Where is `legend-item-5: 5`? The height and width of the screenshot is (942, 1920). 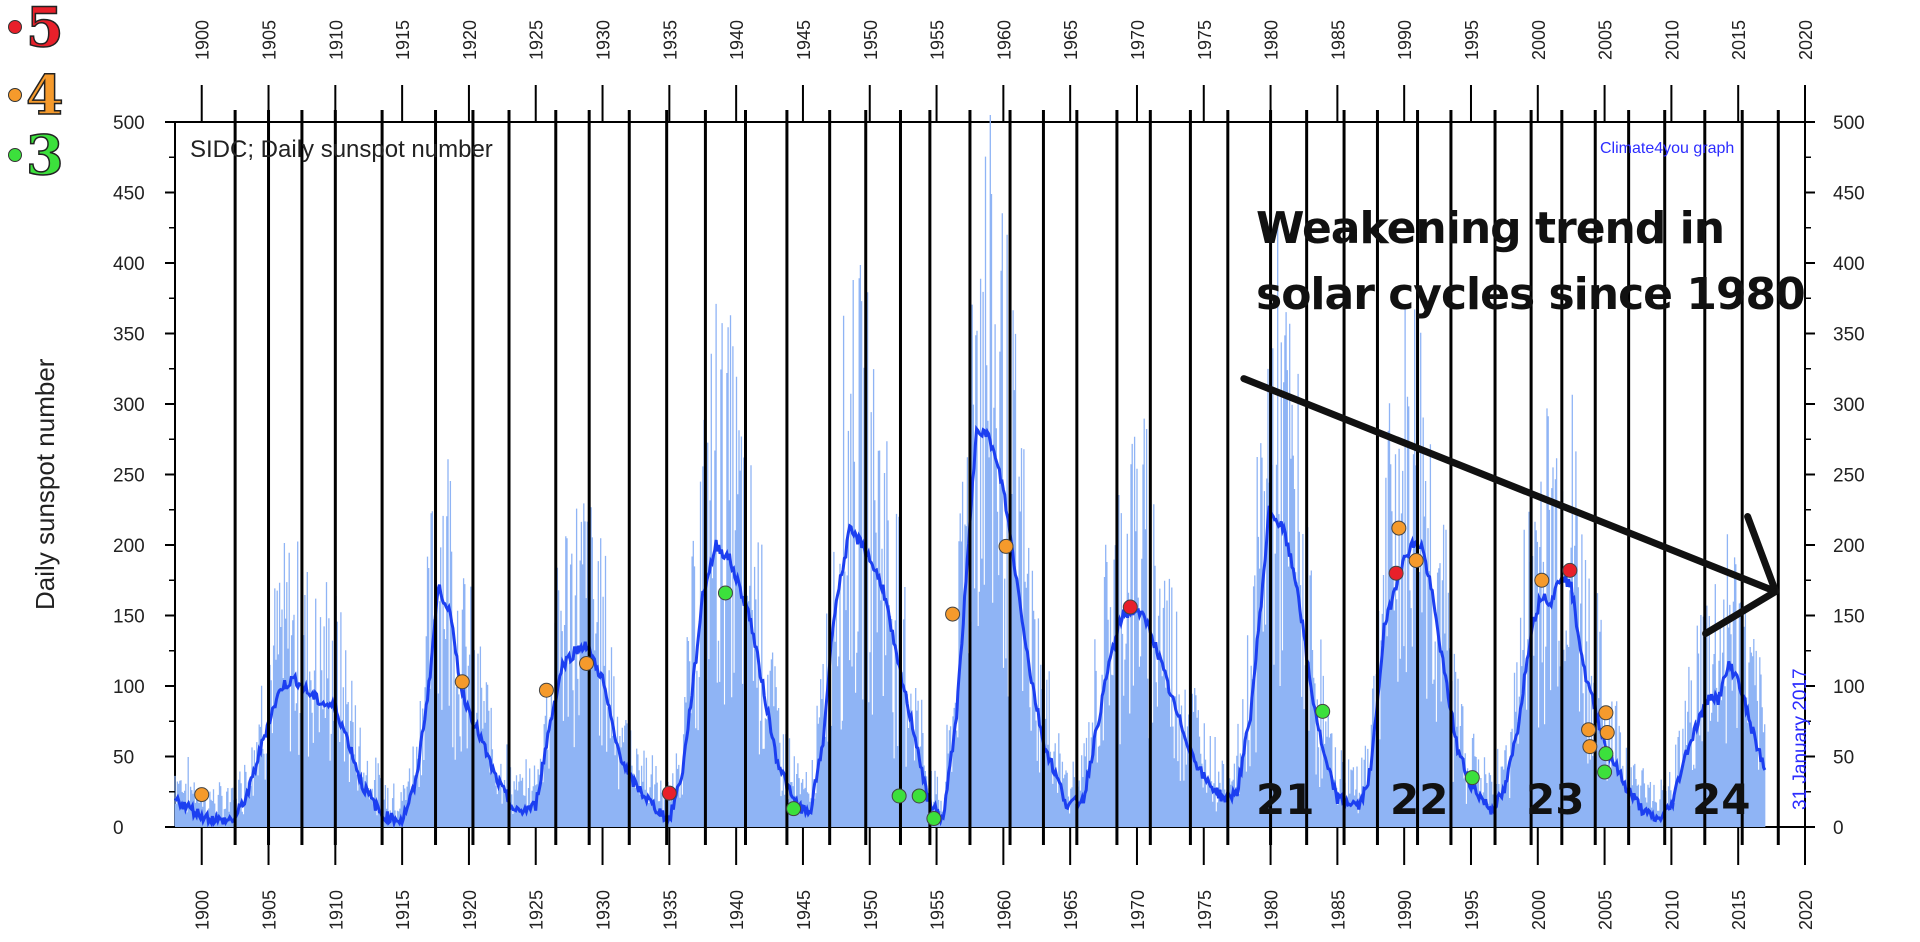 legend-item-5: 5 is located at coordinates (36, 29).